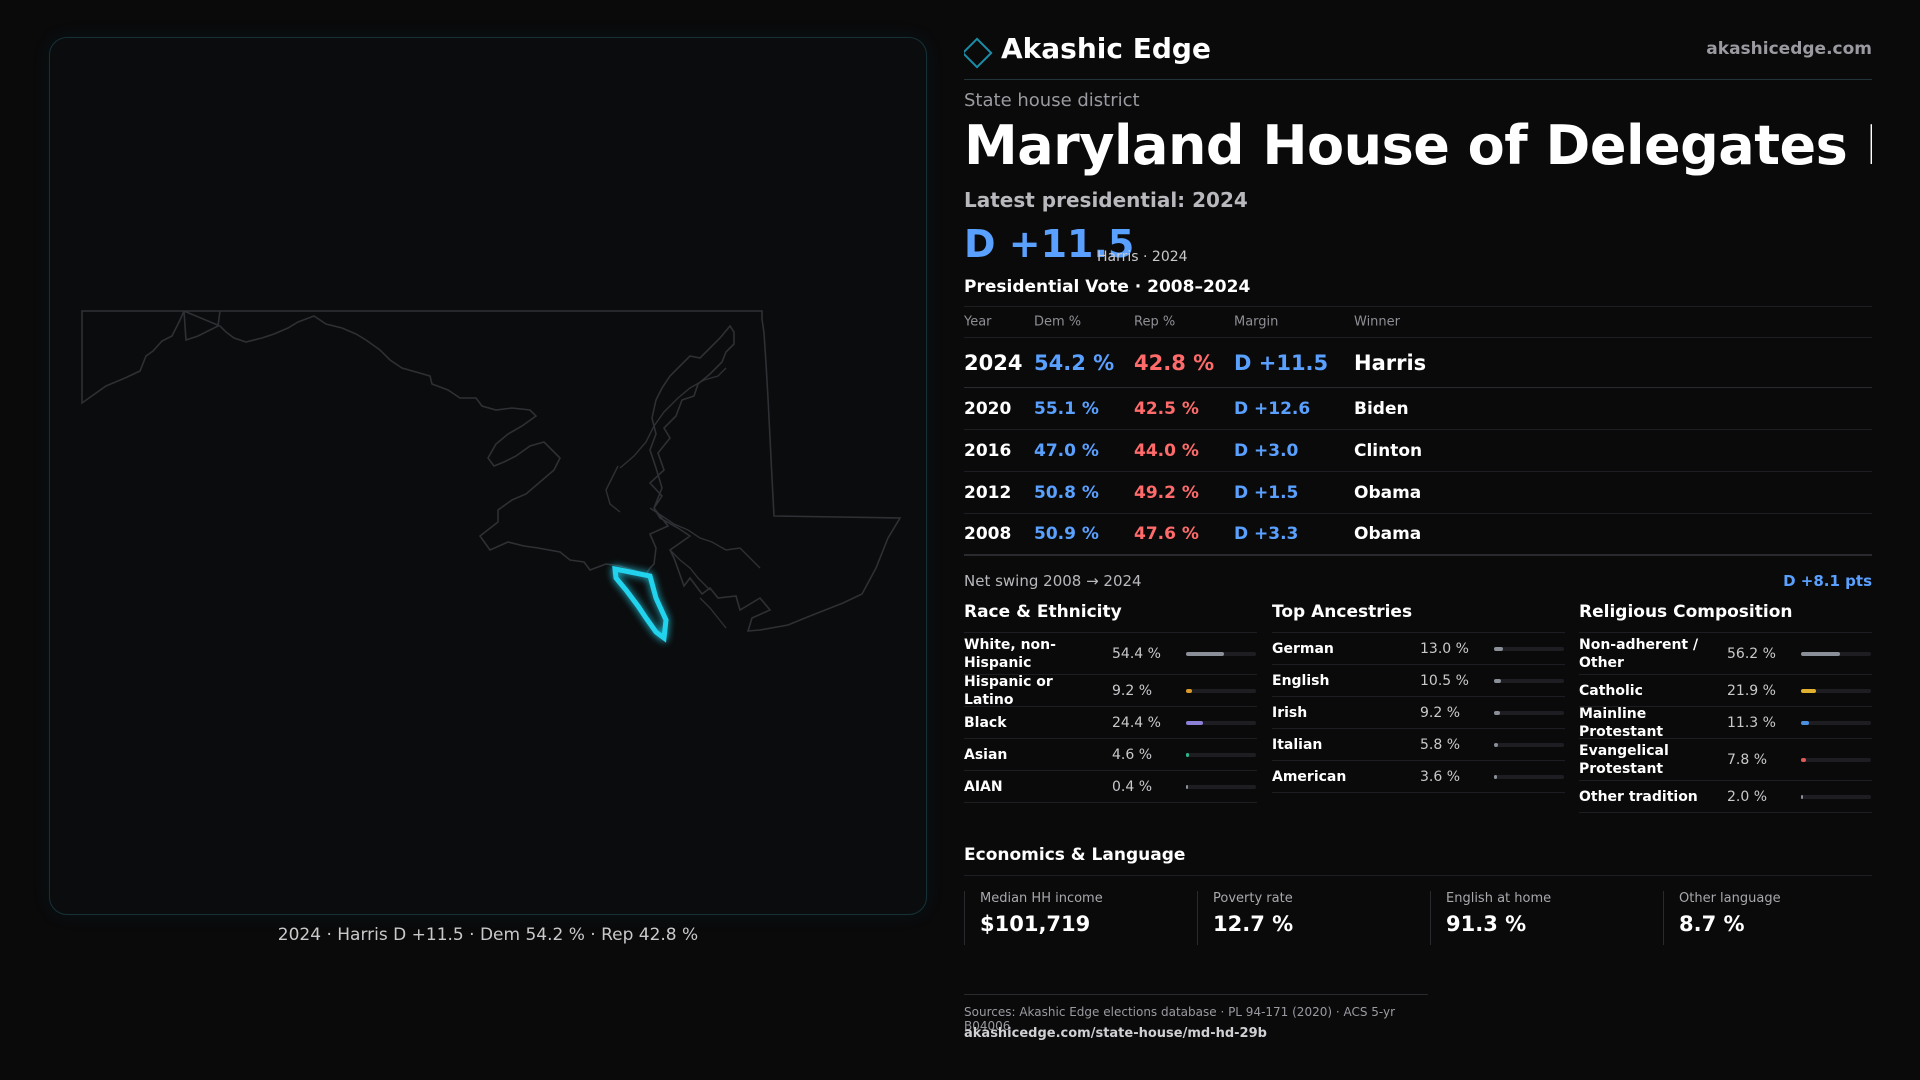  What do you see at coordinates (1486, 924) in the screenshot?
I see `econ-value: 91.3 %` at bounding box center [1486, 924].